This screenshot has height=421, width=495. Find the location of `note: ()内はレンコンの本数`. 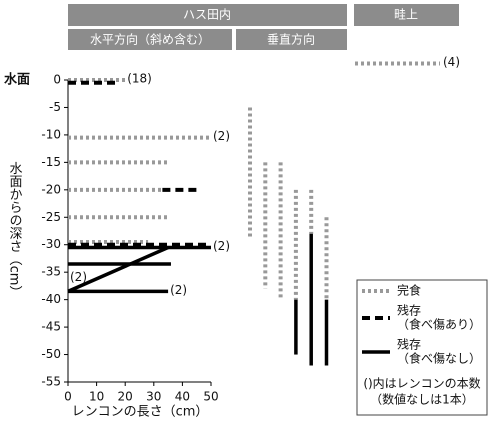

note: ()内はレンコンの本数 is located at coordinates (421, 383).